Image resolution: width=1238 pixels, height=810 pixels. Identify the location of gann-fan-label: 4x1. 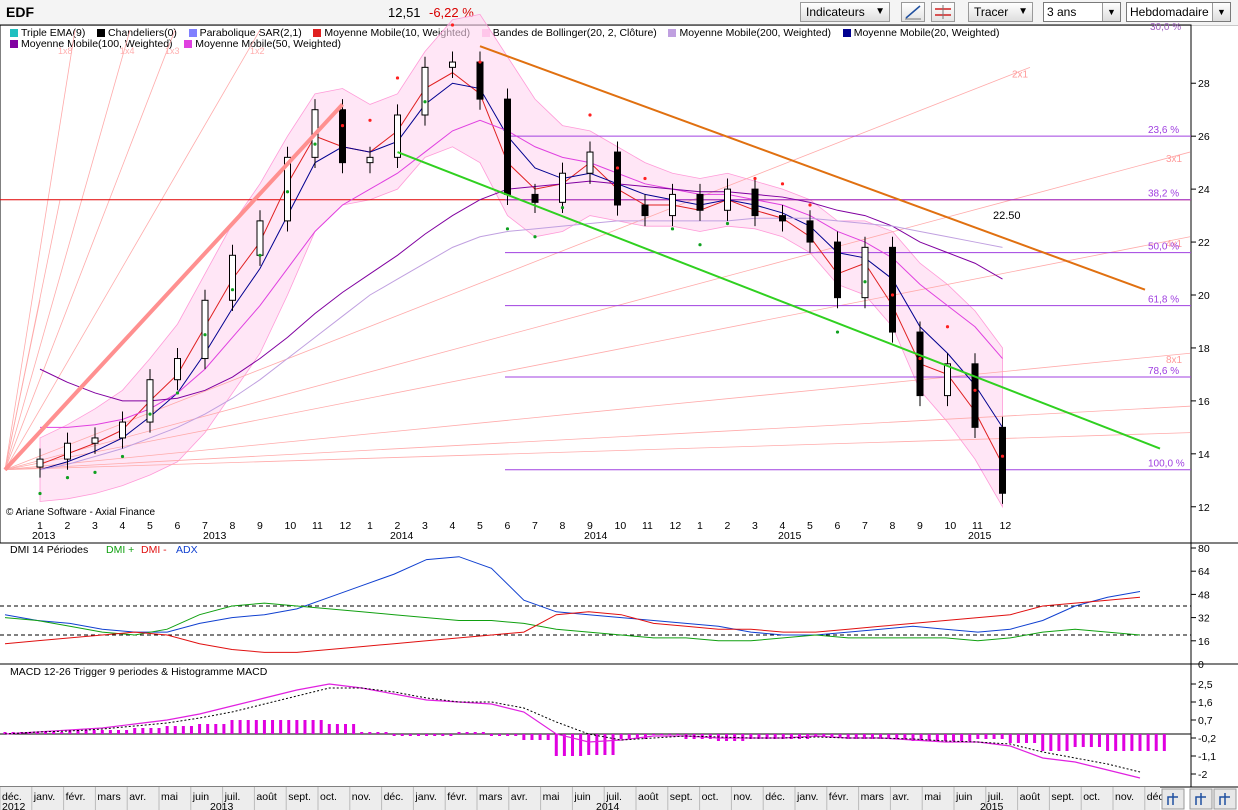
(1174, 244).